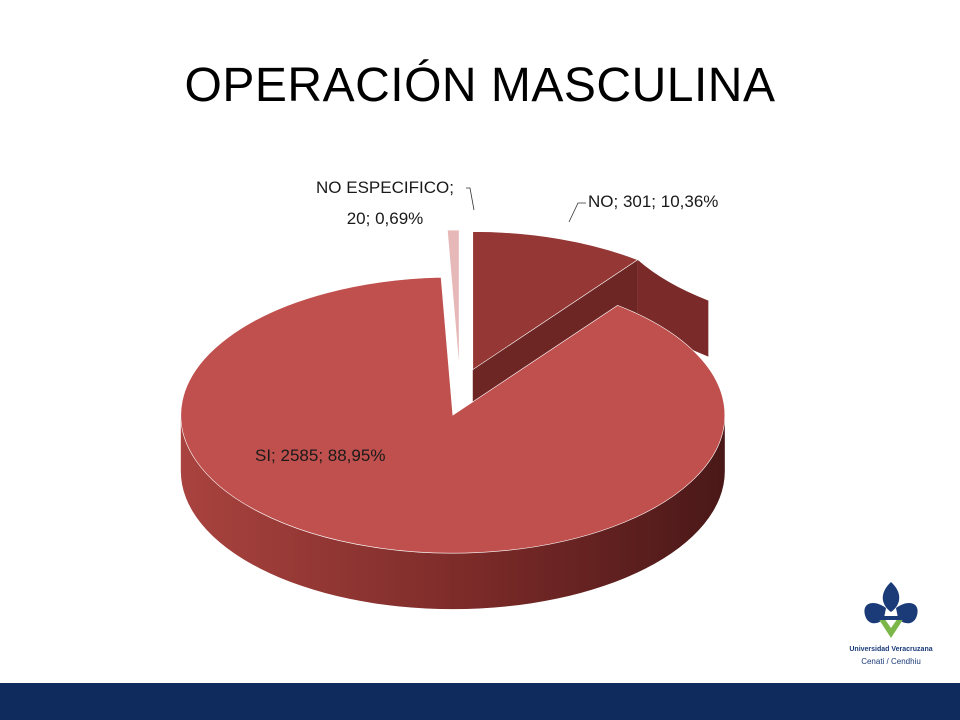 The width and height of the screenshot is (960, 720). What do you see at coordinates (673, 308) in the screenshot?
I see `slice-rim-no` at bounding box center [673, 308].